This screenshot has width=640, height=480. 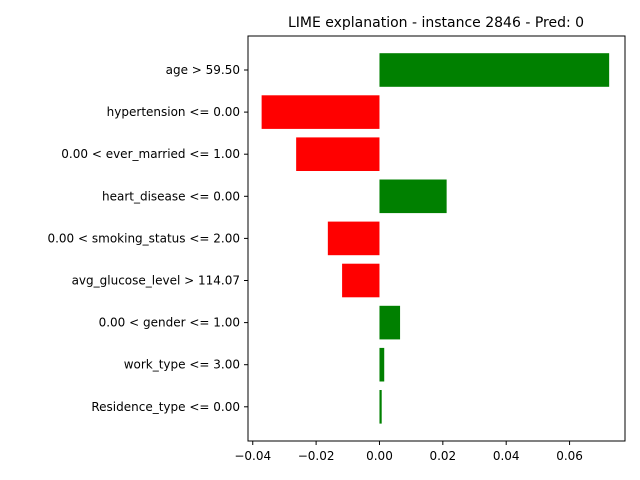 What do you see at coordinates (171, 196) in the screenshot?
I see `y-tick-label: heart_disease <= 0.00` at bounding box center [171, 196].